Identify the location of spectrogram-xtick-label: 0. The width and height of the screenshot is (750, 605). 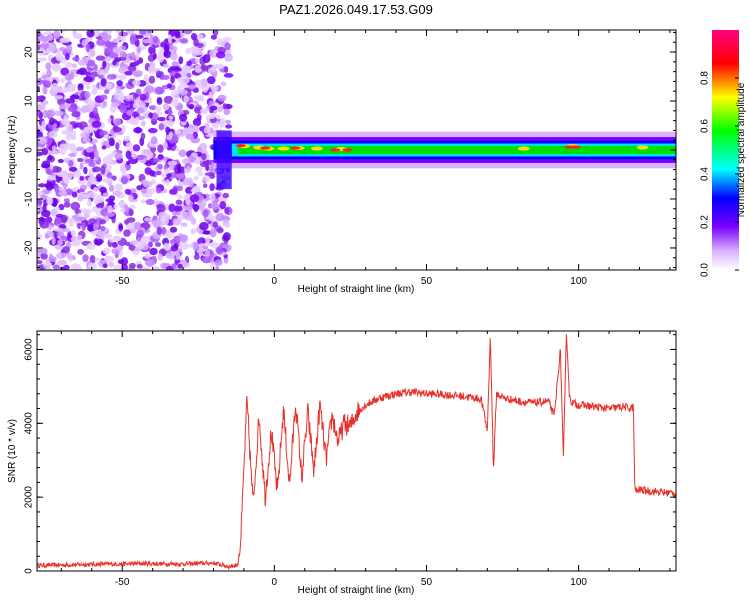
(275, 281).